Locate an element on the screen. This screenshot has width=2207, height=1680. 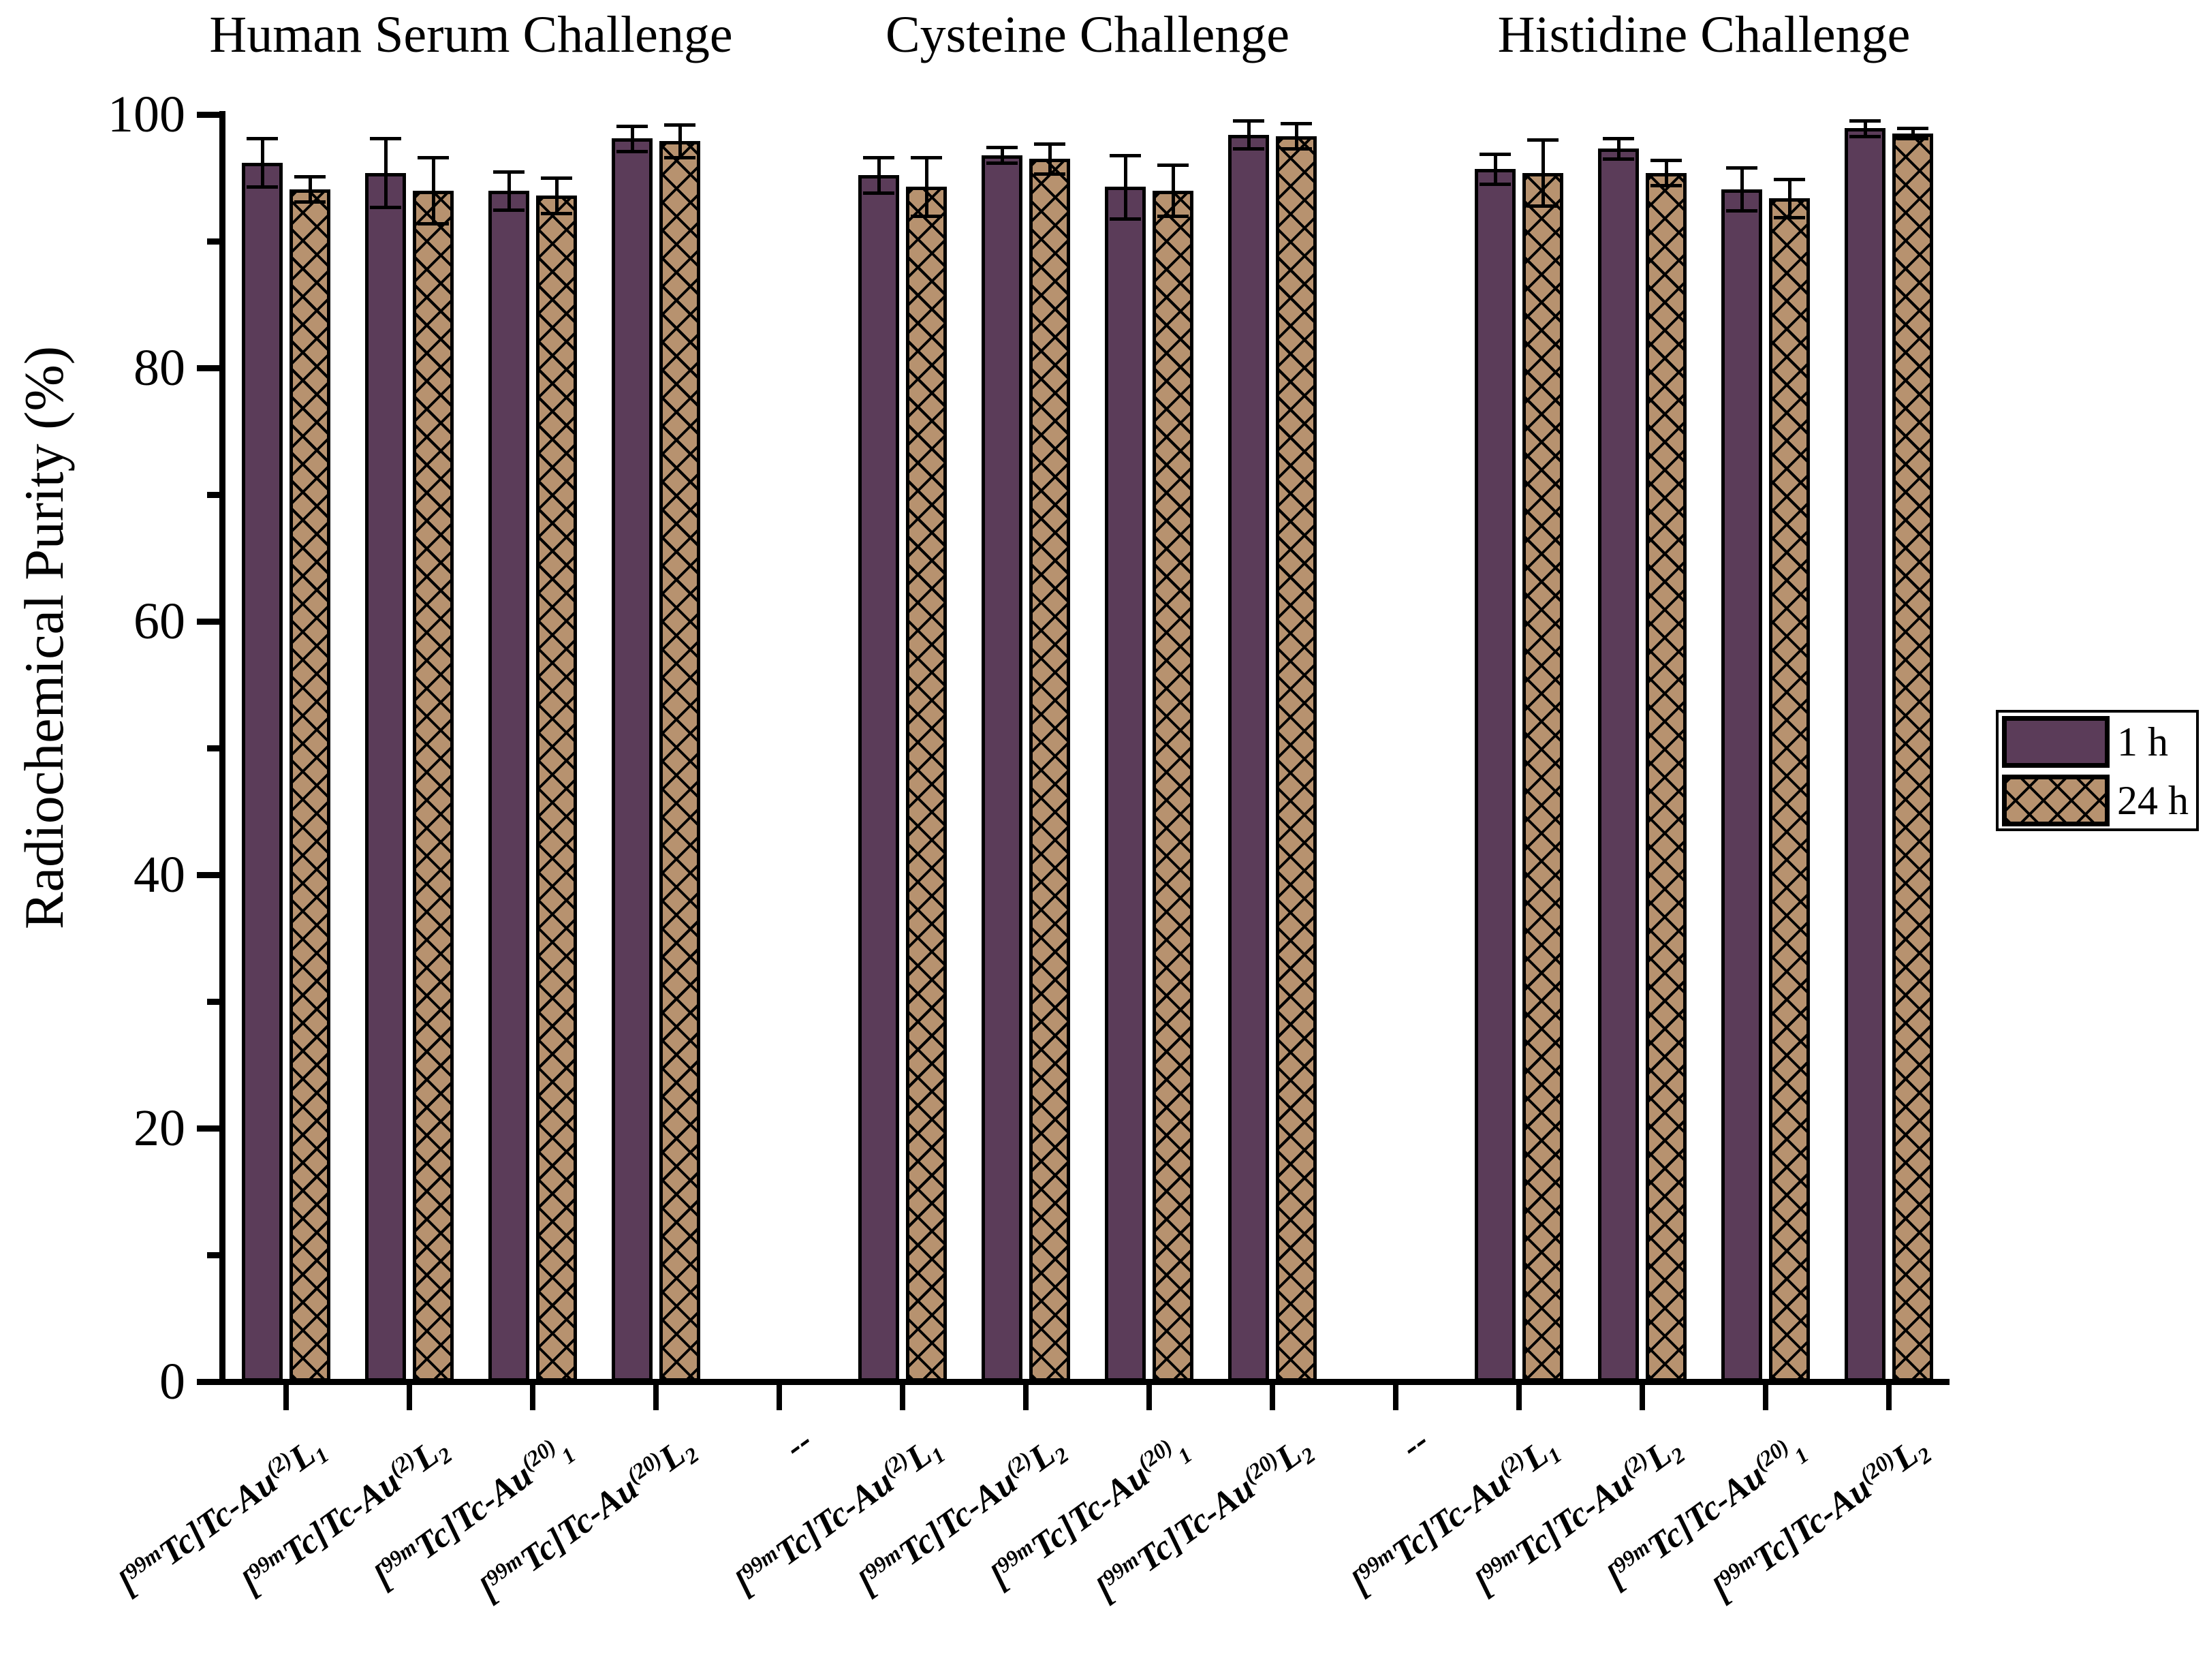
group-title: Human Serum Challenge is located at coordinates (471, 34).